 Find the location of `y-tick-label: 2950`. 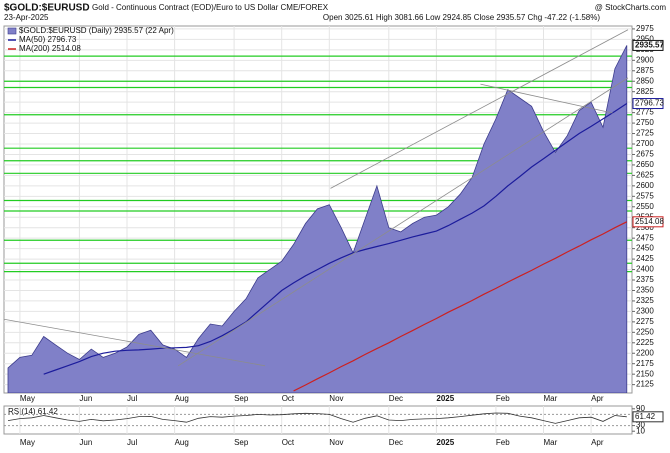

y-tick-label: 2950 is located at coordinates (645, 39).